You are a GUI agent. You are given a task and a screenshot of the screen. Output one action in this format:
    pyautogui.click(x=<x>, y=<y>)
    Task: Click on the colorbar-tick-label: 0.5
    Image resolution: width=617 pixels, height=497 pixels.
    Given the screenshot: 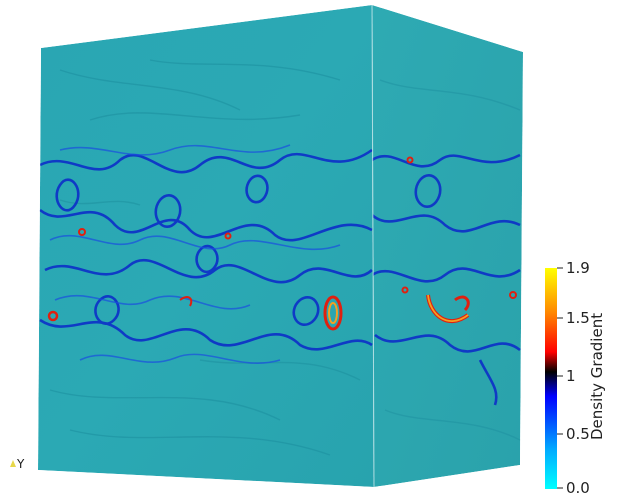 What is the action you would take?
    pyautogui.click(x=578, y=434)
    